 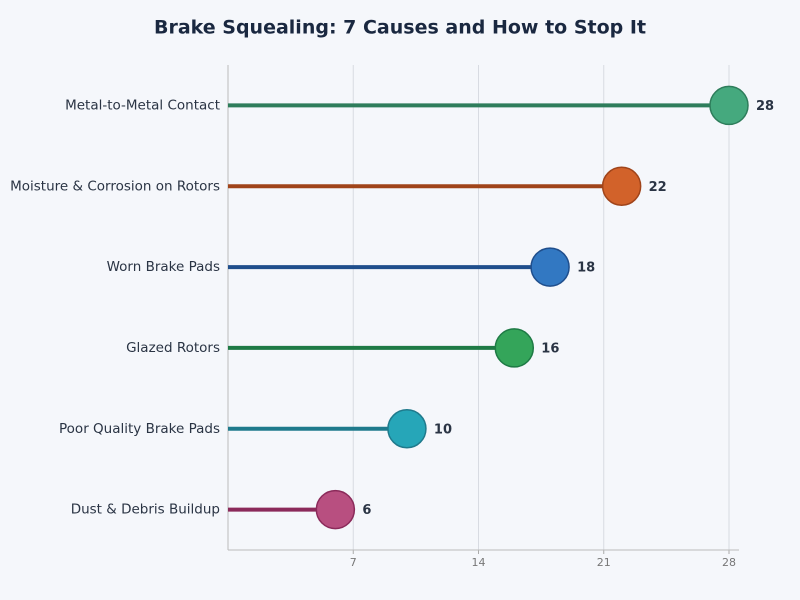 I want to click on value-label: 22, so click(x=658, y=187).